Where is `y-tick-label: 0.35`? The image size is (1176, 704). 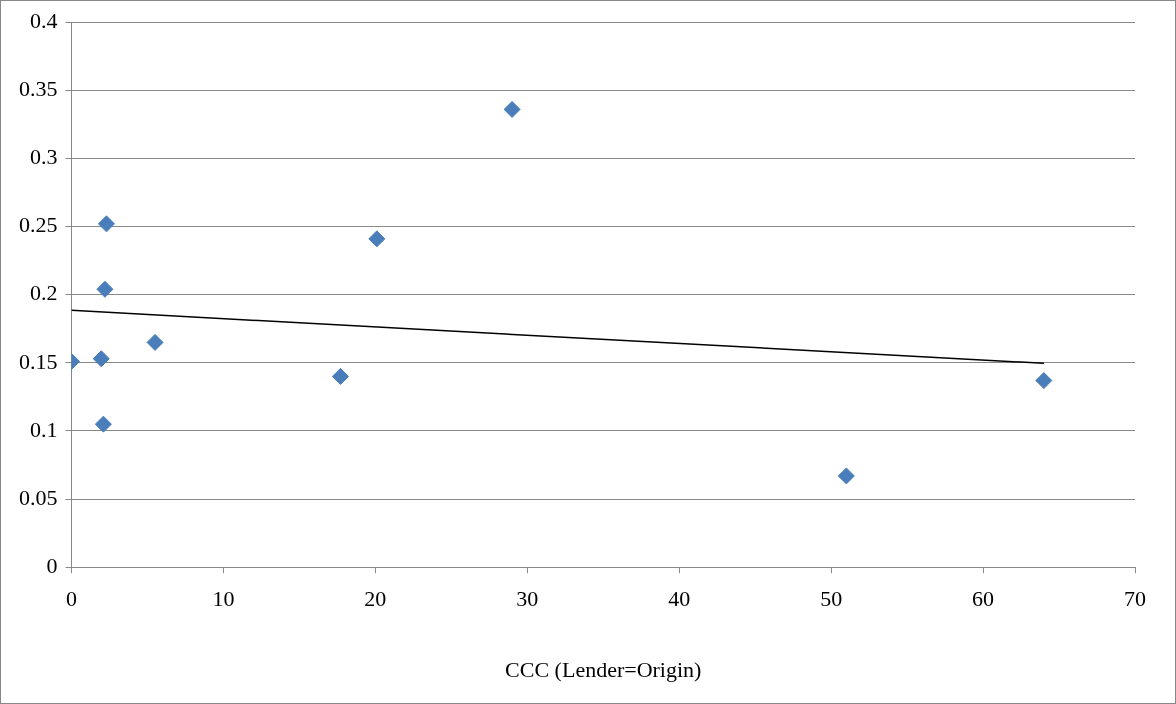 y-tick-label: 0.35 is located at coordinates (38, 89).